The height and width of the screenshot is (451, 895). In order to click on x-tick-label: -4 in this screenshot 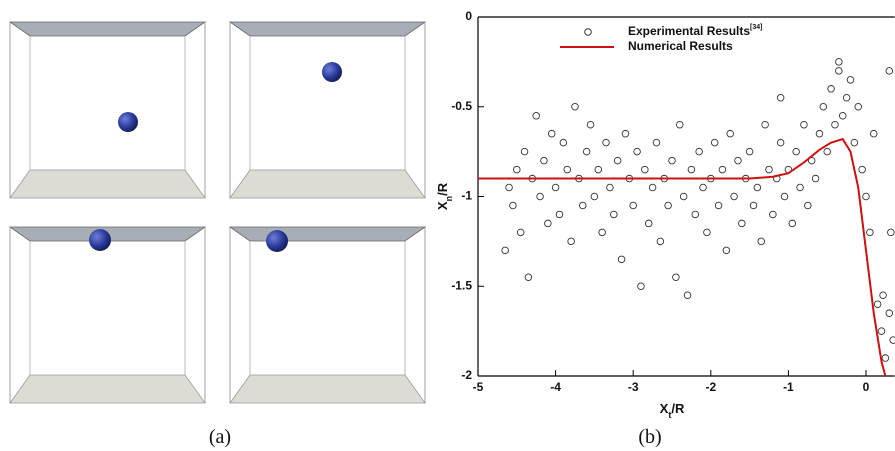, I will do `click(555, 387)`.